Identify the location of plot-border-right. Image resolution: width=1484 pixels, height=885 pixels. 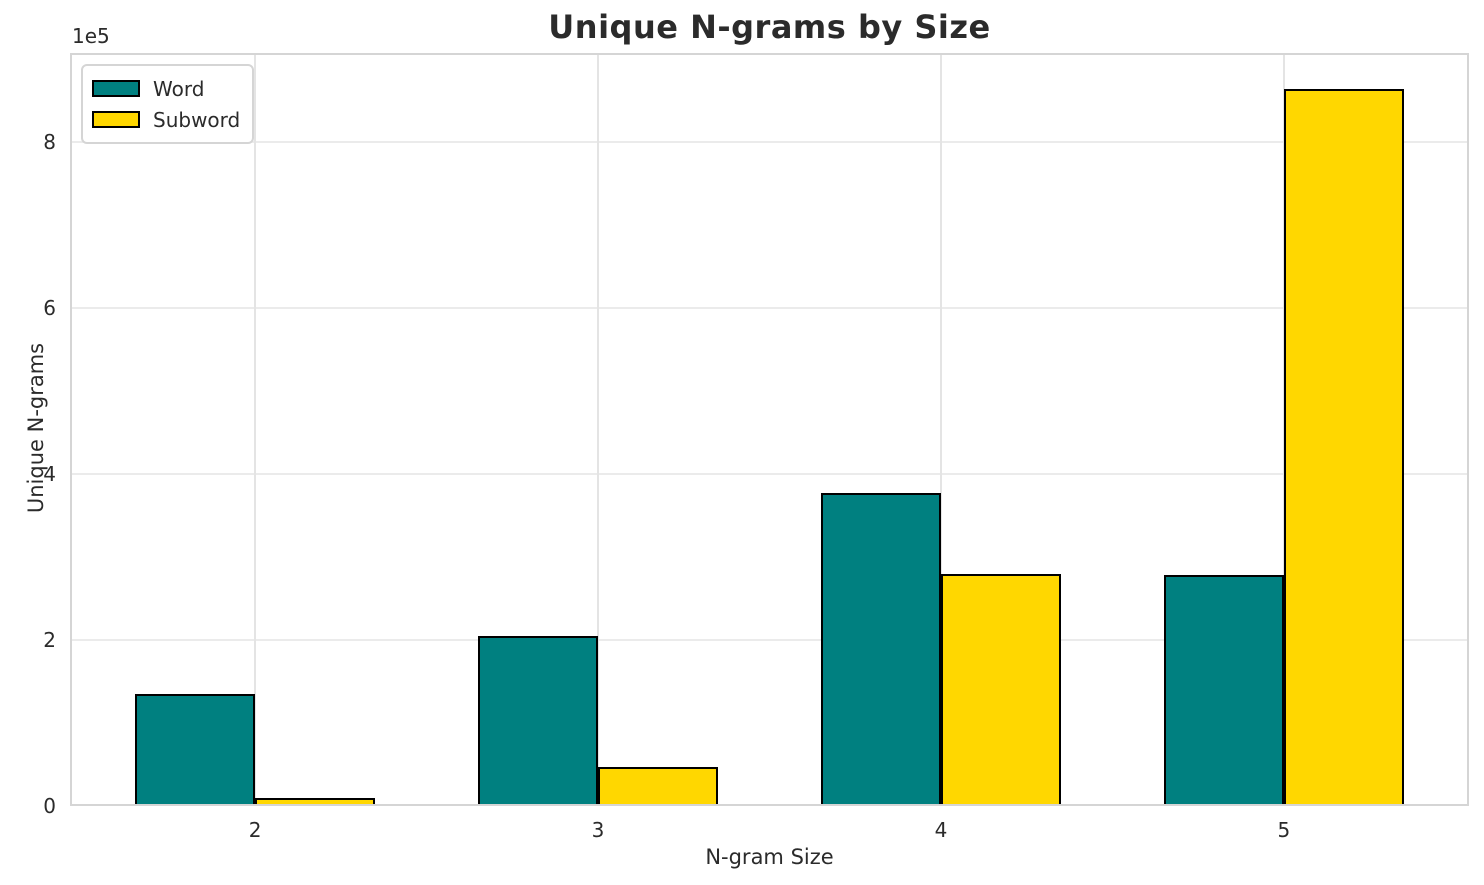
(1468, 429).